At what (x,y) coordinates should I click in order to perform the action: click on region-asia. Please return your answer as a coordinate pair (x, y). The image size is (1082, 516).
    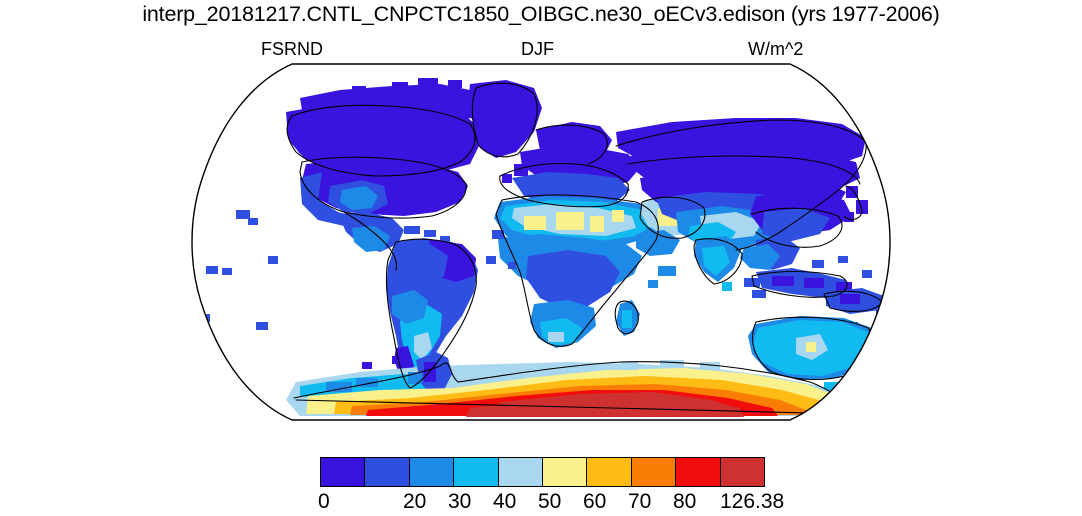
    Looking at the image, I should click on (751, 227).